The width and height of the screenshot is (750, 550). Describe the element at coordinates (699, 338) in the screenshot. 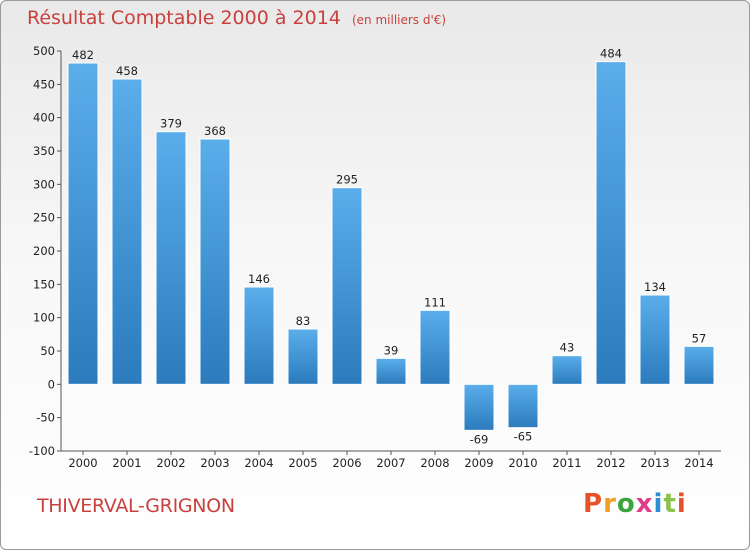

I see `value-label-2014: 57` at that location.